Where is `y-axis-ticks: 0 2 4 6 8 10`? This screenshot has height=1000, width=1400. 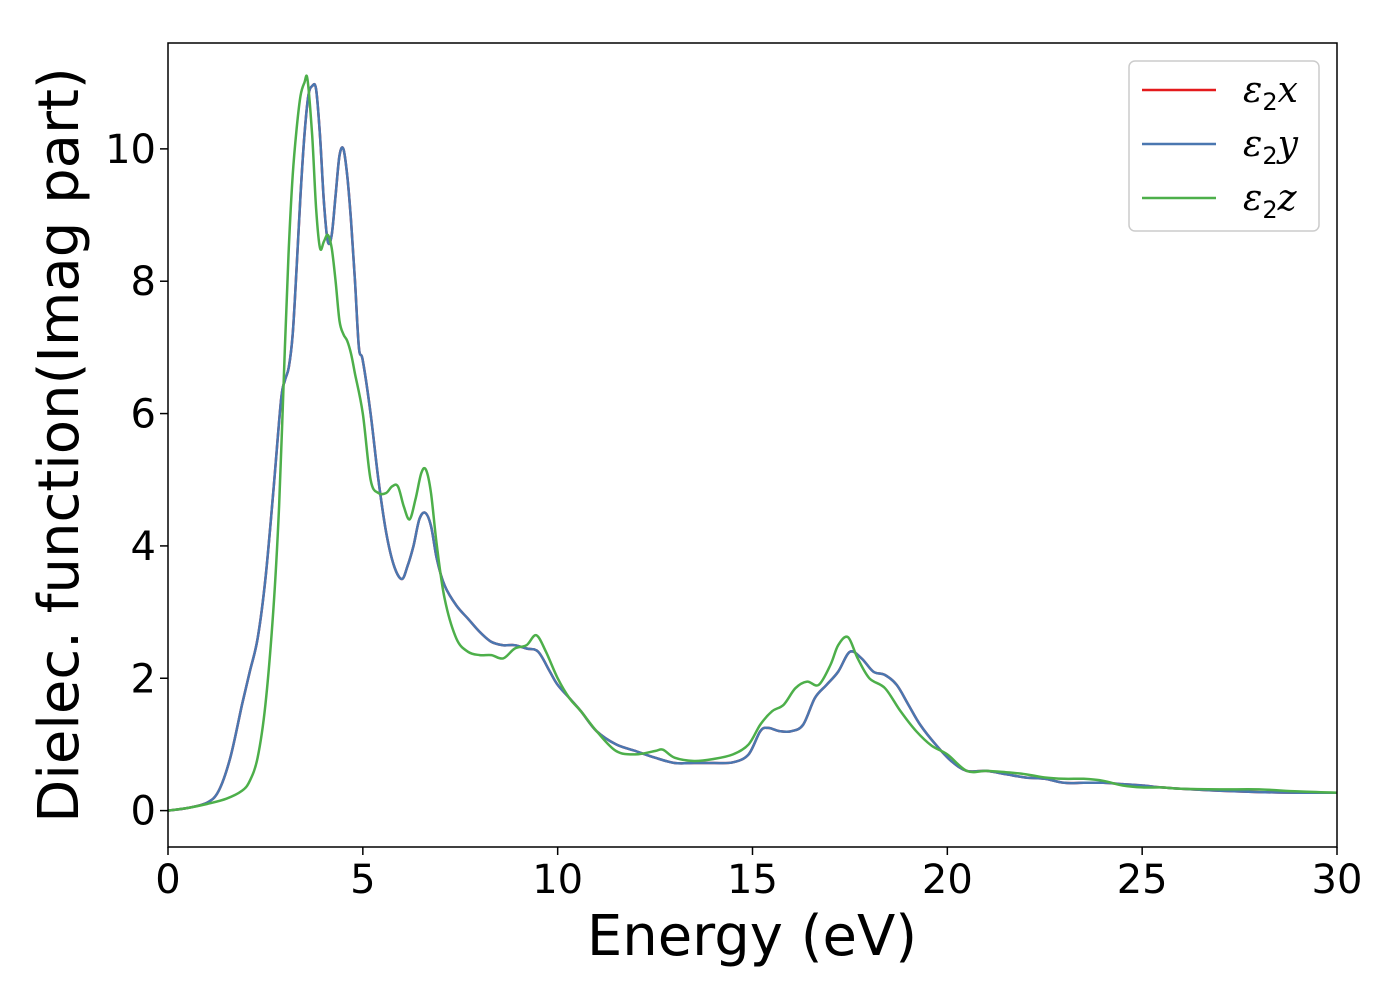 y-axis-ticks: 0 2 4 6 8 10 is located at coordinates (136, 481).